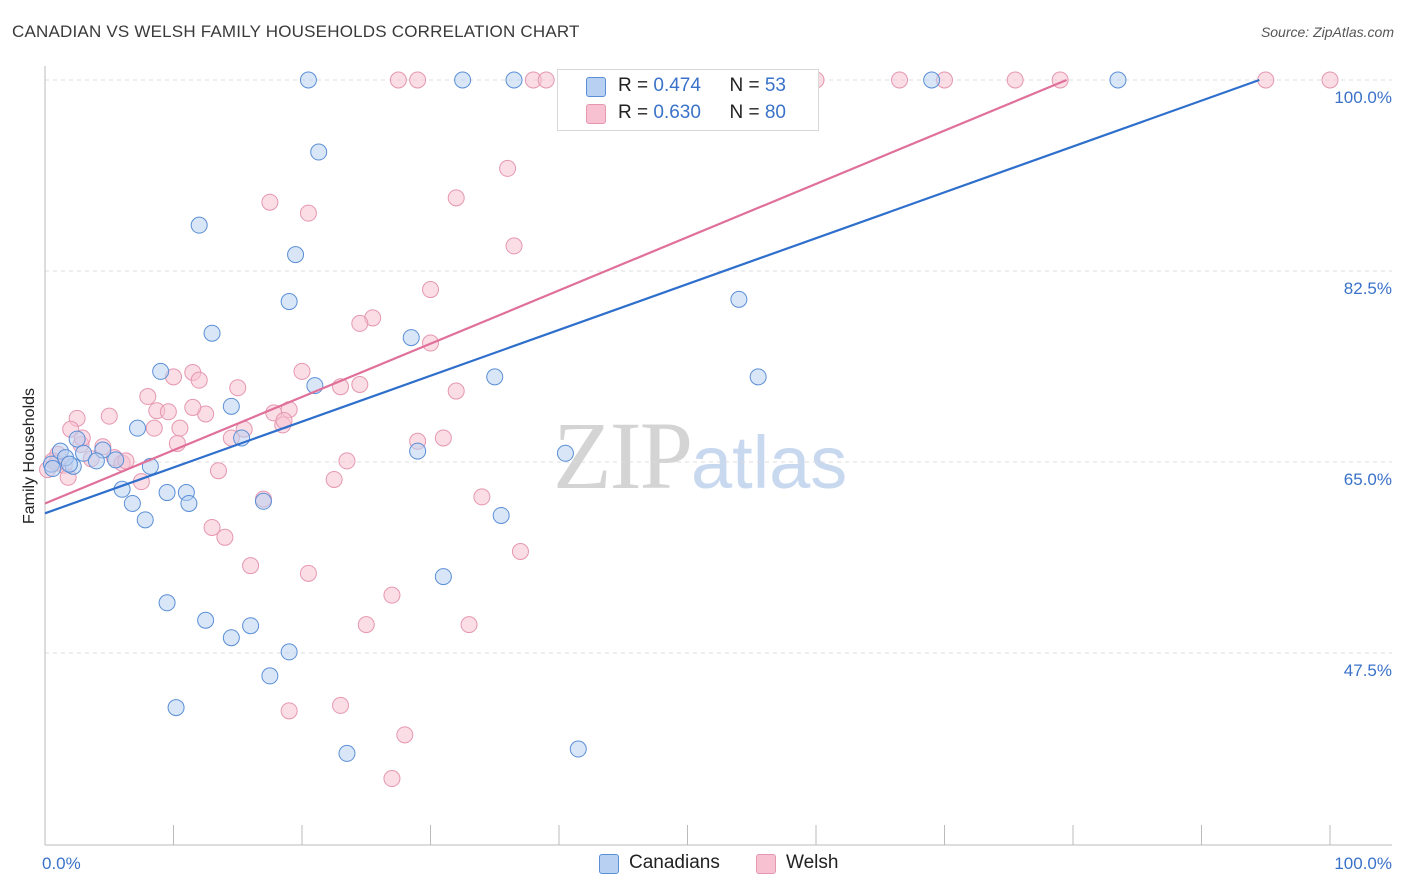 The height and width of the screenshot is (892, 1406). Describe the element at coordinates (596, 87) in the screenshot. I see `canadians-swatch` at that location.